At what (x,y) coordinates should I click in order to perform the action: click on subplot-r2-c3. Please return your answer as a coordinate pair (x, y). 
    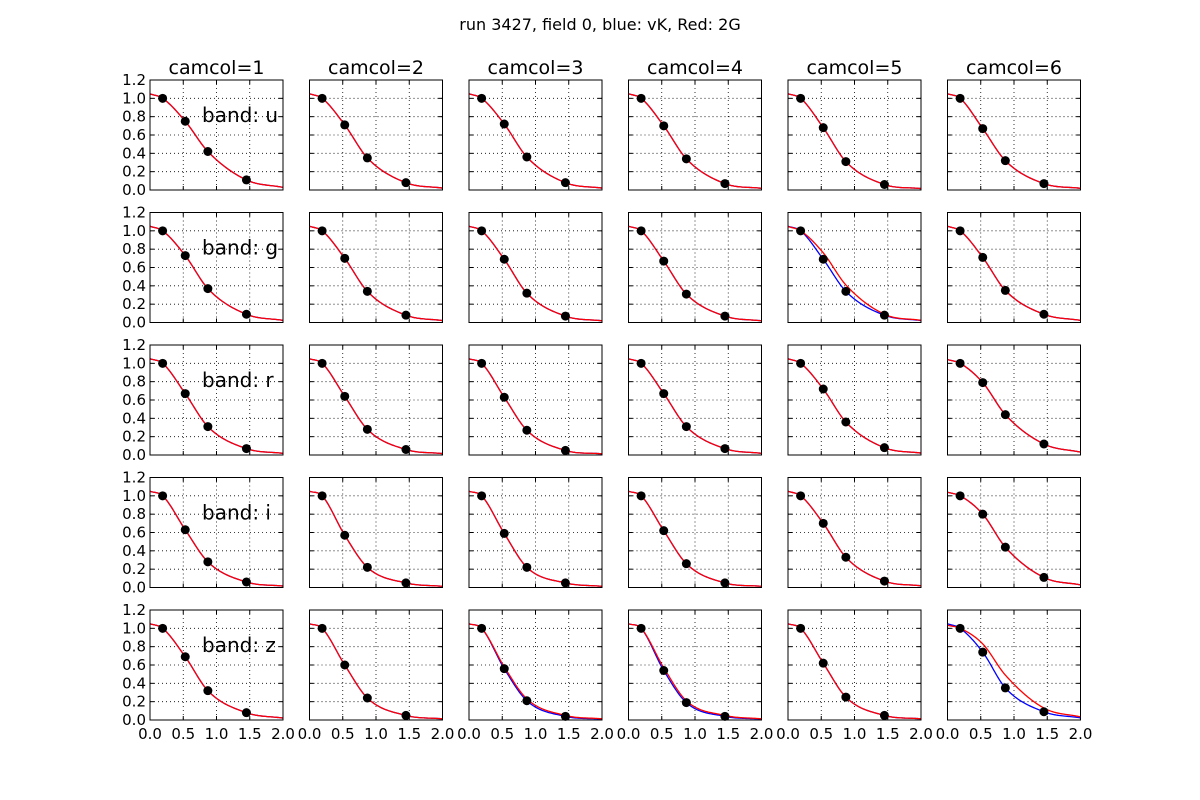
    Looking at the image, I should click on (535, 267).